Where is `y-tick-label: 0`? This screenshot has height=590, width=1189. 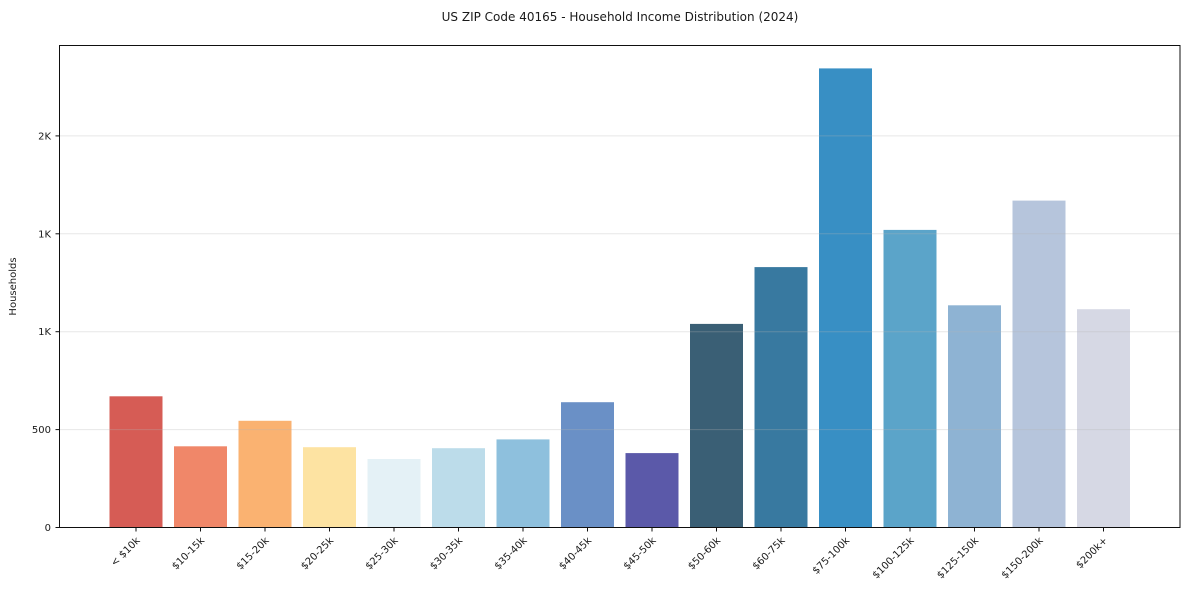
y-tick-label: 0 is located at coordinates (48, 528).